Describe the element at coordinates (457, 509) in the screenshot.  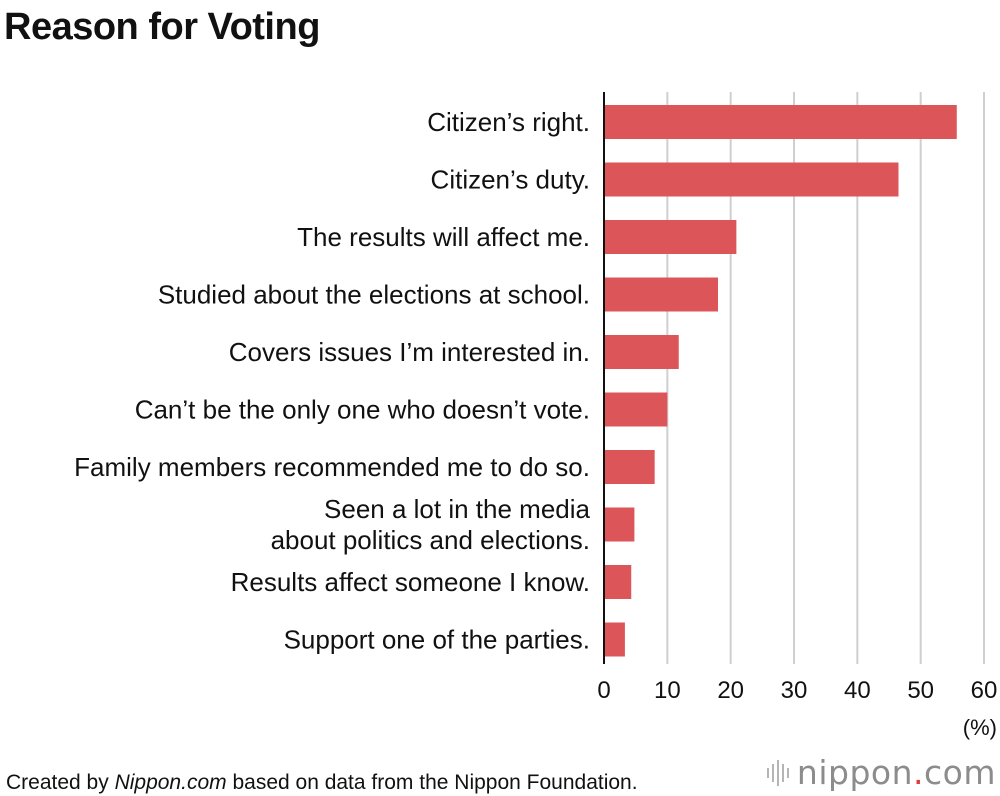
I see `category-label-7-line-0: Seen a lot in the media` at that location.